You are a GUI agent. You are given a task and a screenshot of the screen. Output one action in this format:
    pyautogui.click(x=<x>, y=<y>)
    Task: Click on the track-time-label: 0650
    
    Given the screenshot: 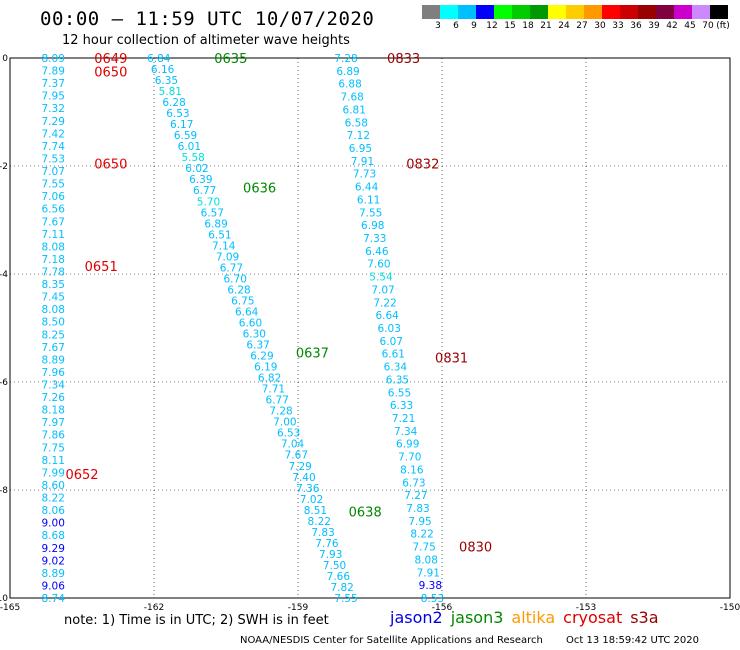 What is the action you would take?
    pyautogui.click(x=110, y=73)
    